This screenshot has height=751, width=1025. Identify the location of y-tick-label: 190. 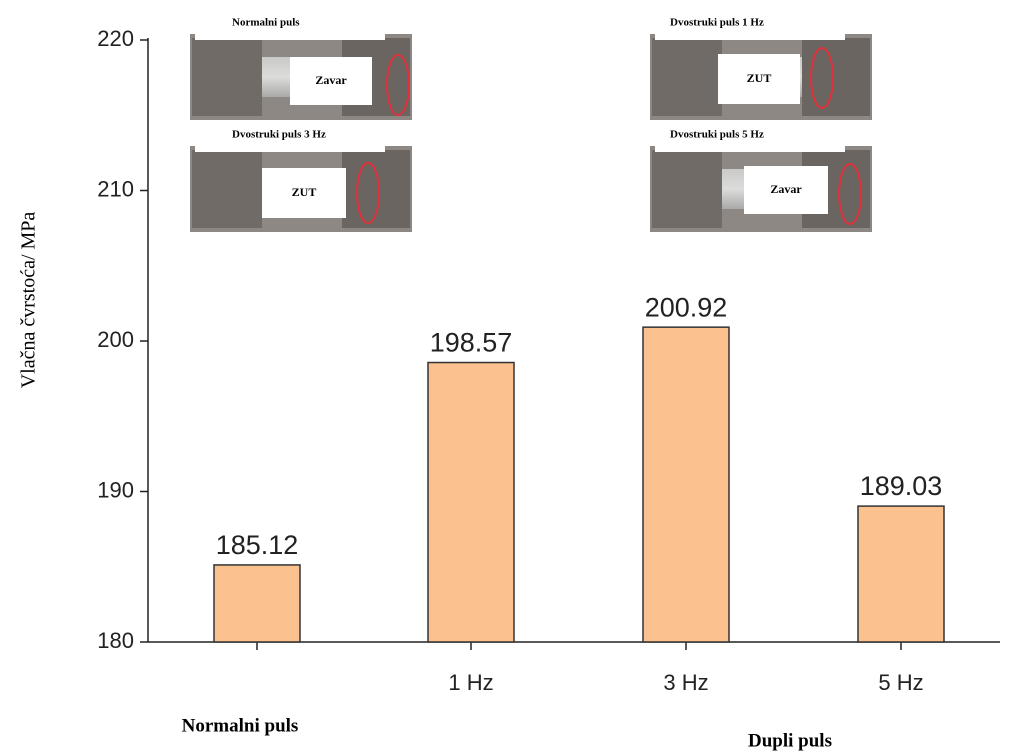
(115, 489).